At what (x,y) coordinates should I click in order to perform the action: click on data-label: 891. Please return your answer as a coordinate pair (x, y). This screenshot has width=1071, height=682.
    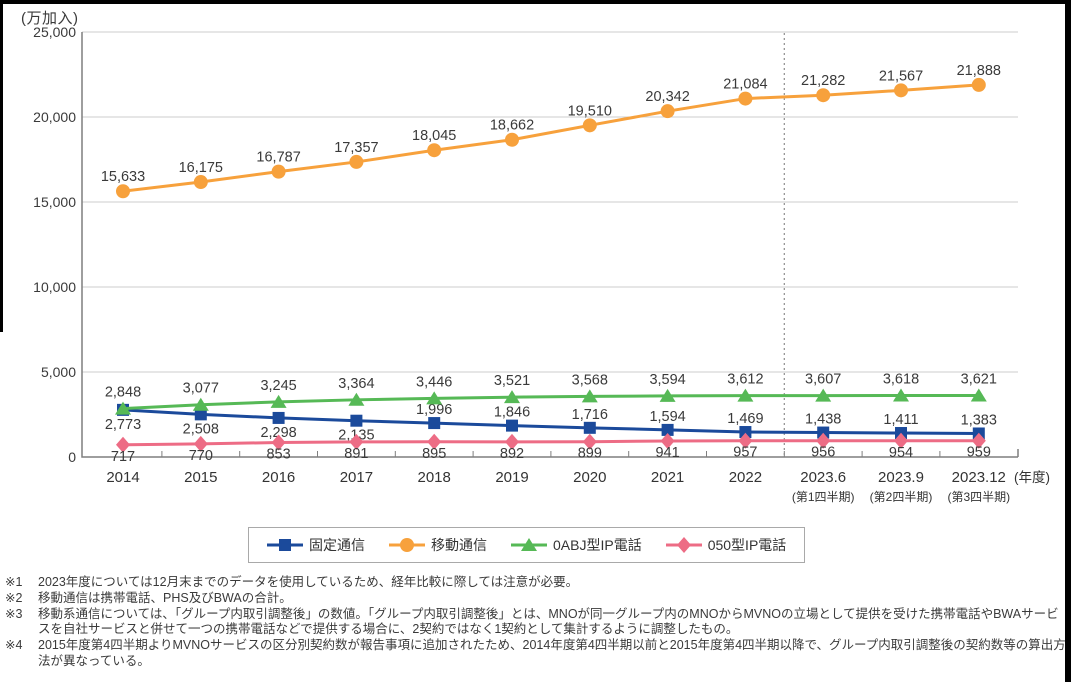
    Looking at the image, I should click on (356, 454).